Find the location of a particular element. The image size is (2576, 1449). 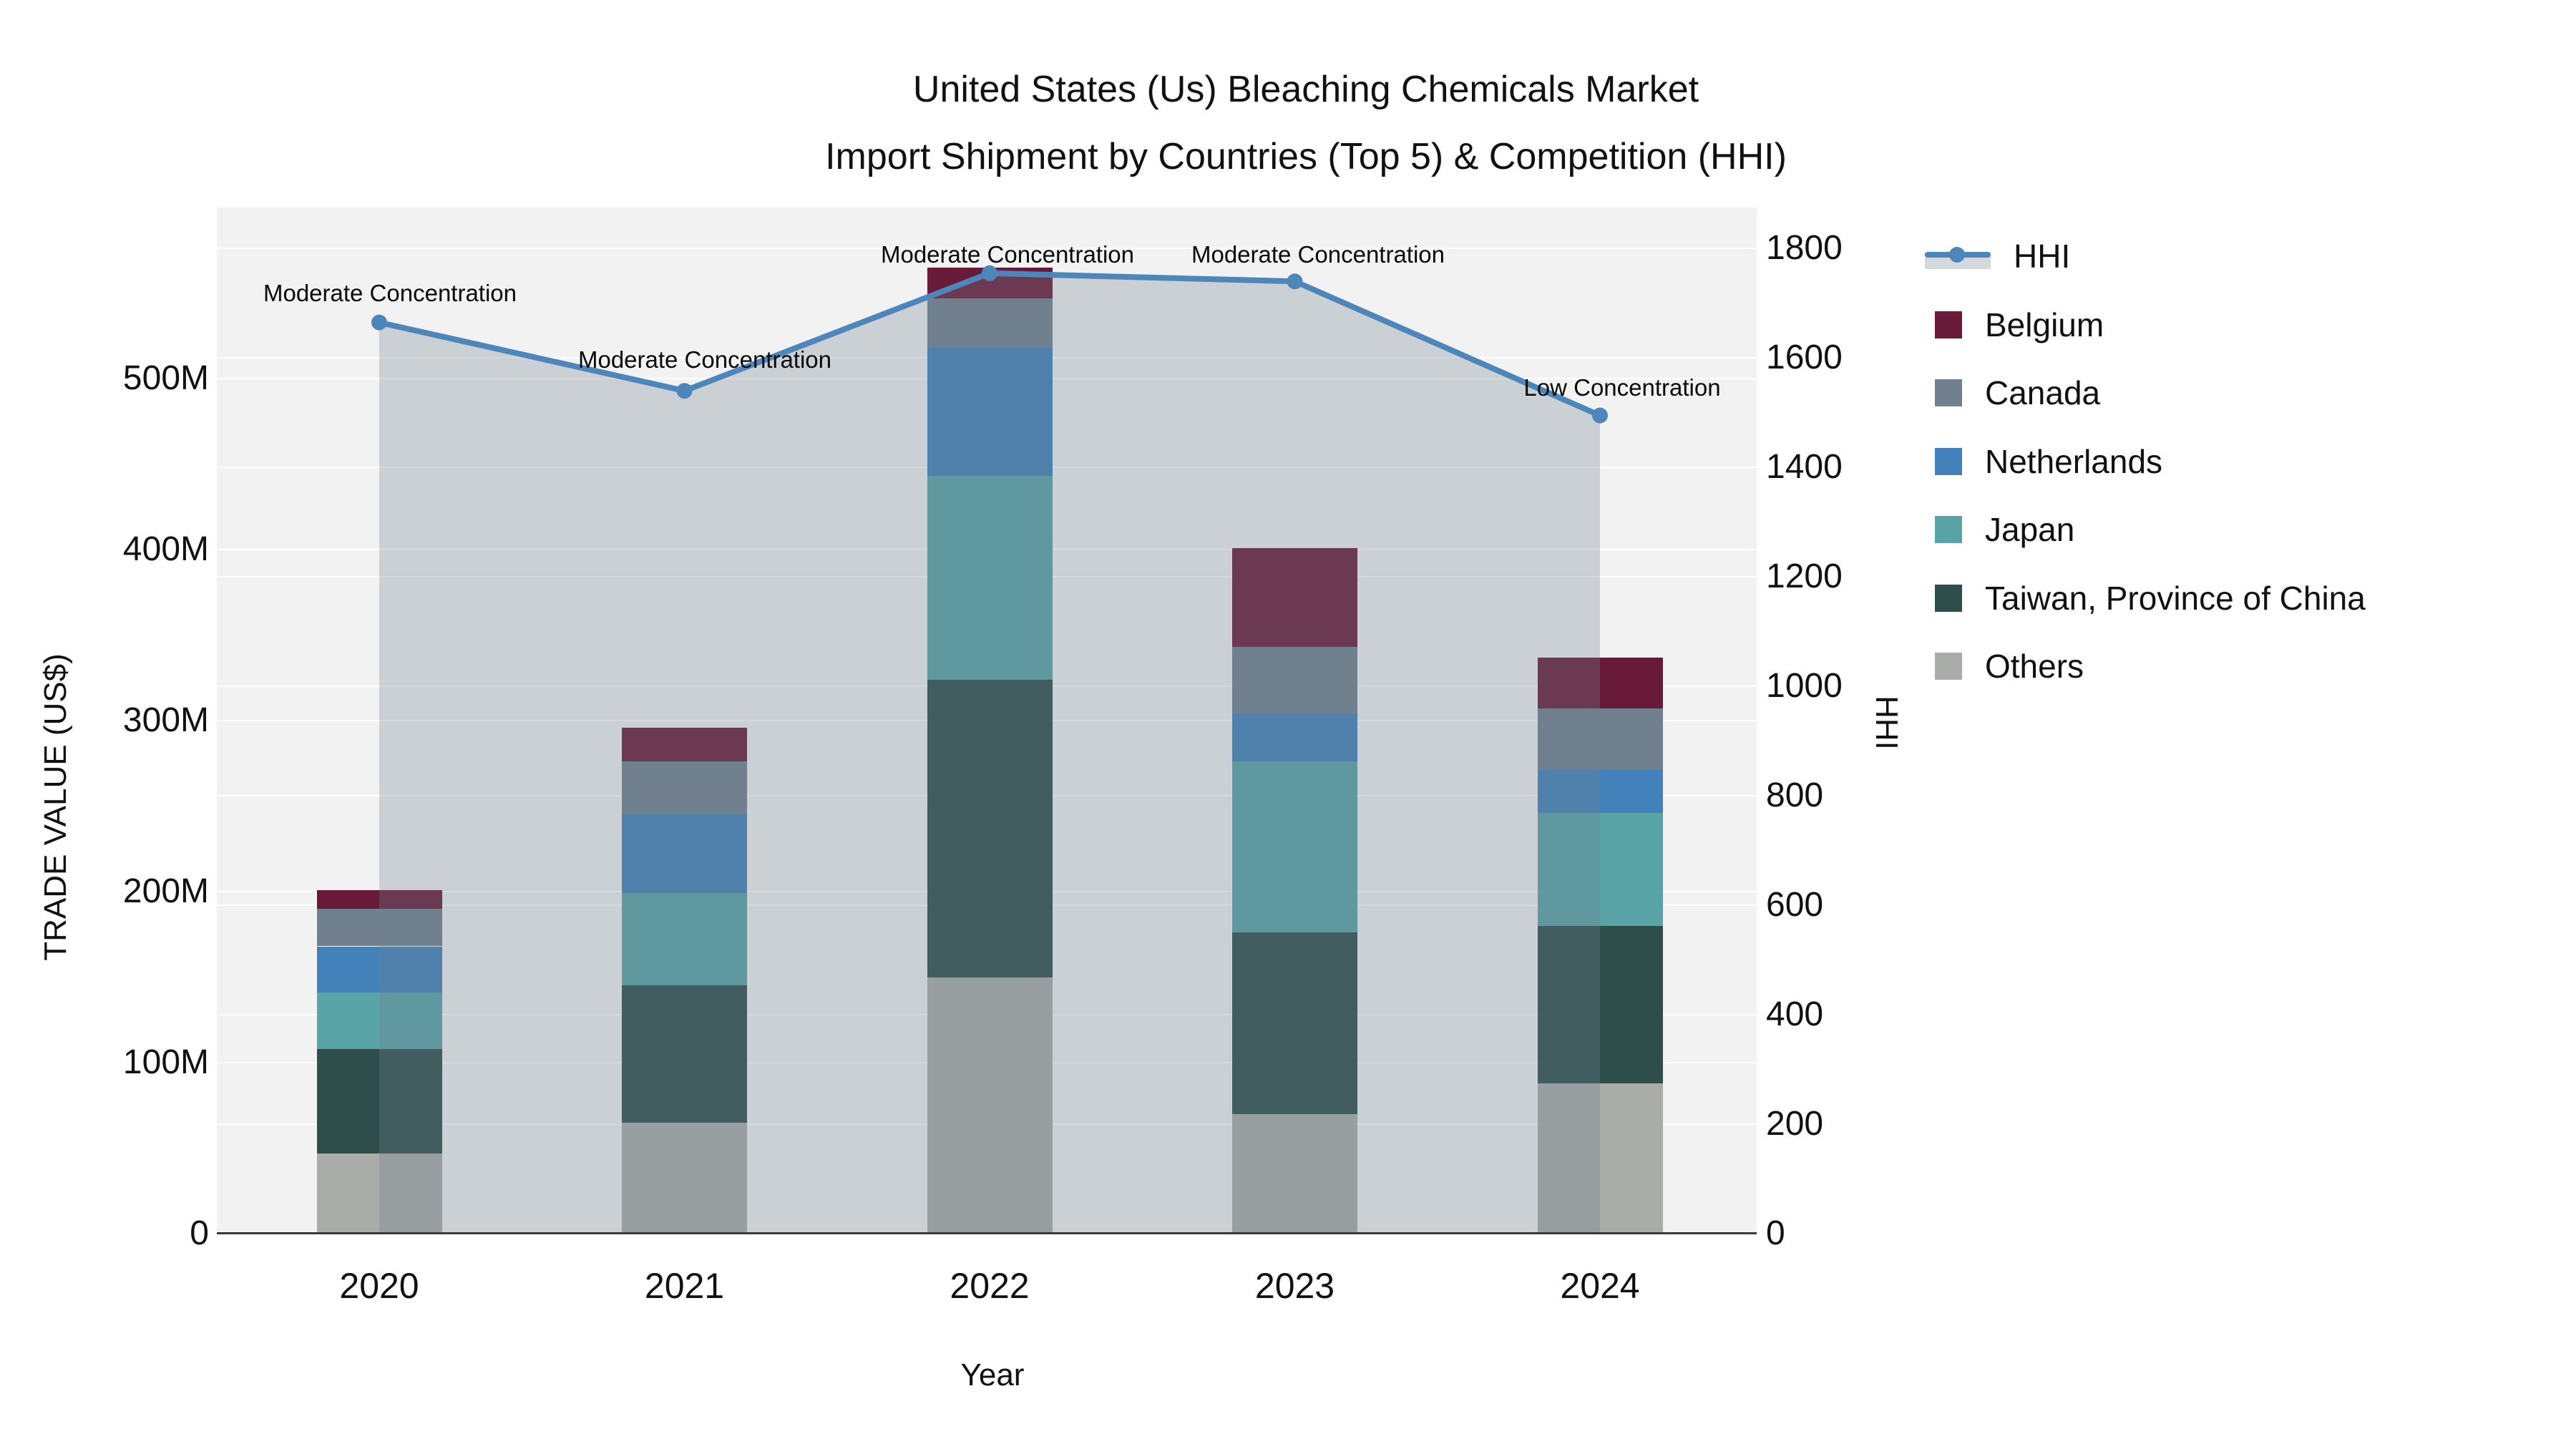

bar-segment-2020-others is located at coordinates (379, 1193).